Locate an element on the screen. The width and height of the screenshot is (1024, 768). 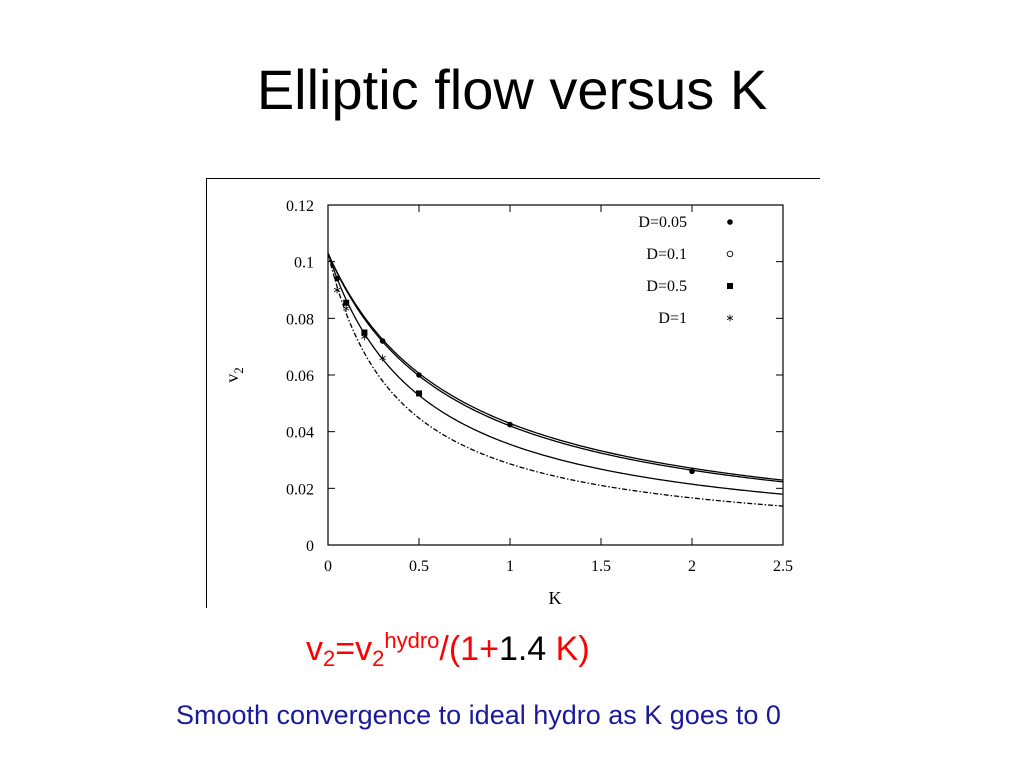
legend: D=0.05 D=0.1 D=0.5 D=1 is located at coordinates (686, 270).